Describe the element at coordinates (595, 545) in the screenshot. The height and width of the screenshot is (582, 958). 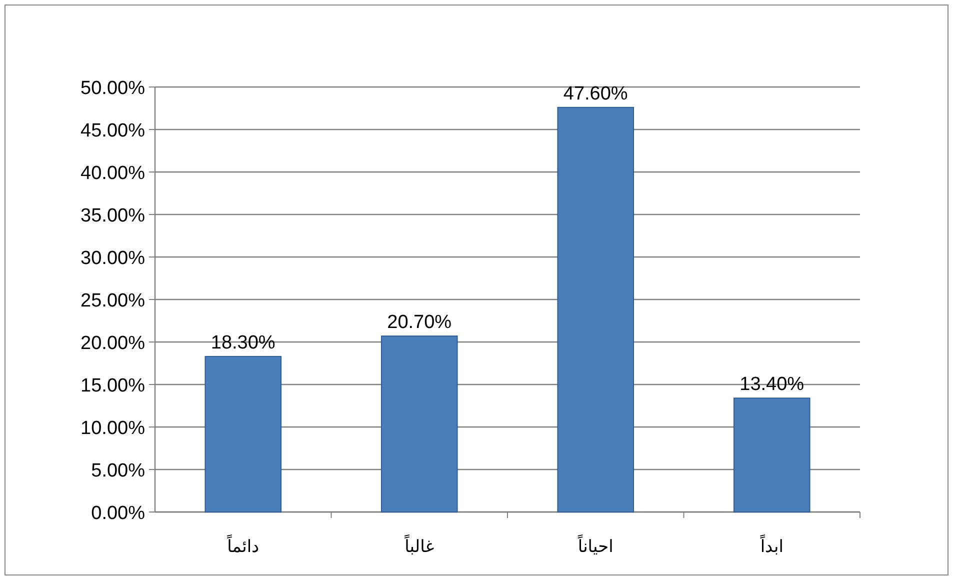
I see `x-tick-label: احياناً` at that location.